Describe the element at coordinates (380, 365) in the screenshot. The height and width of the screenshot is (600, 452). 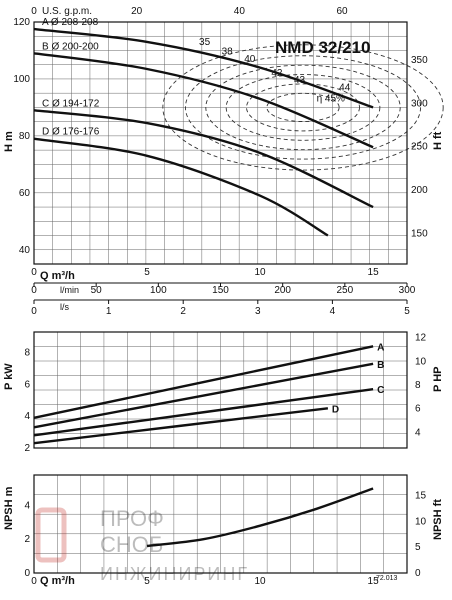
I see `power-curve-label-b: B` at that location.